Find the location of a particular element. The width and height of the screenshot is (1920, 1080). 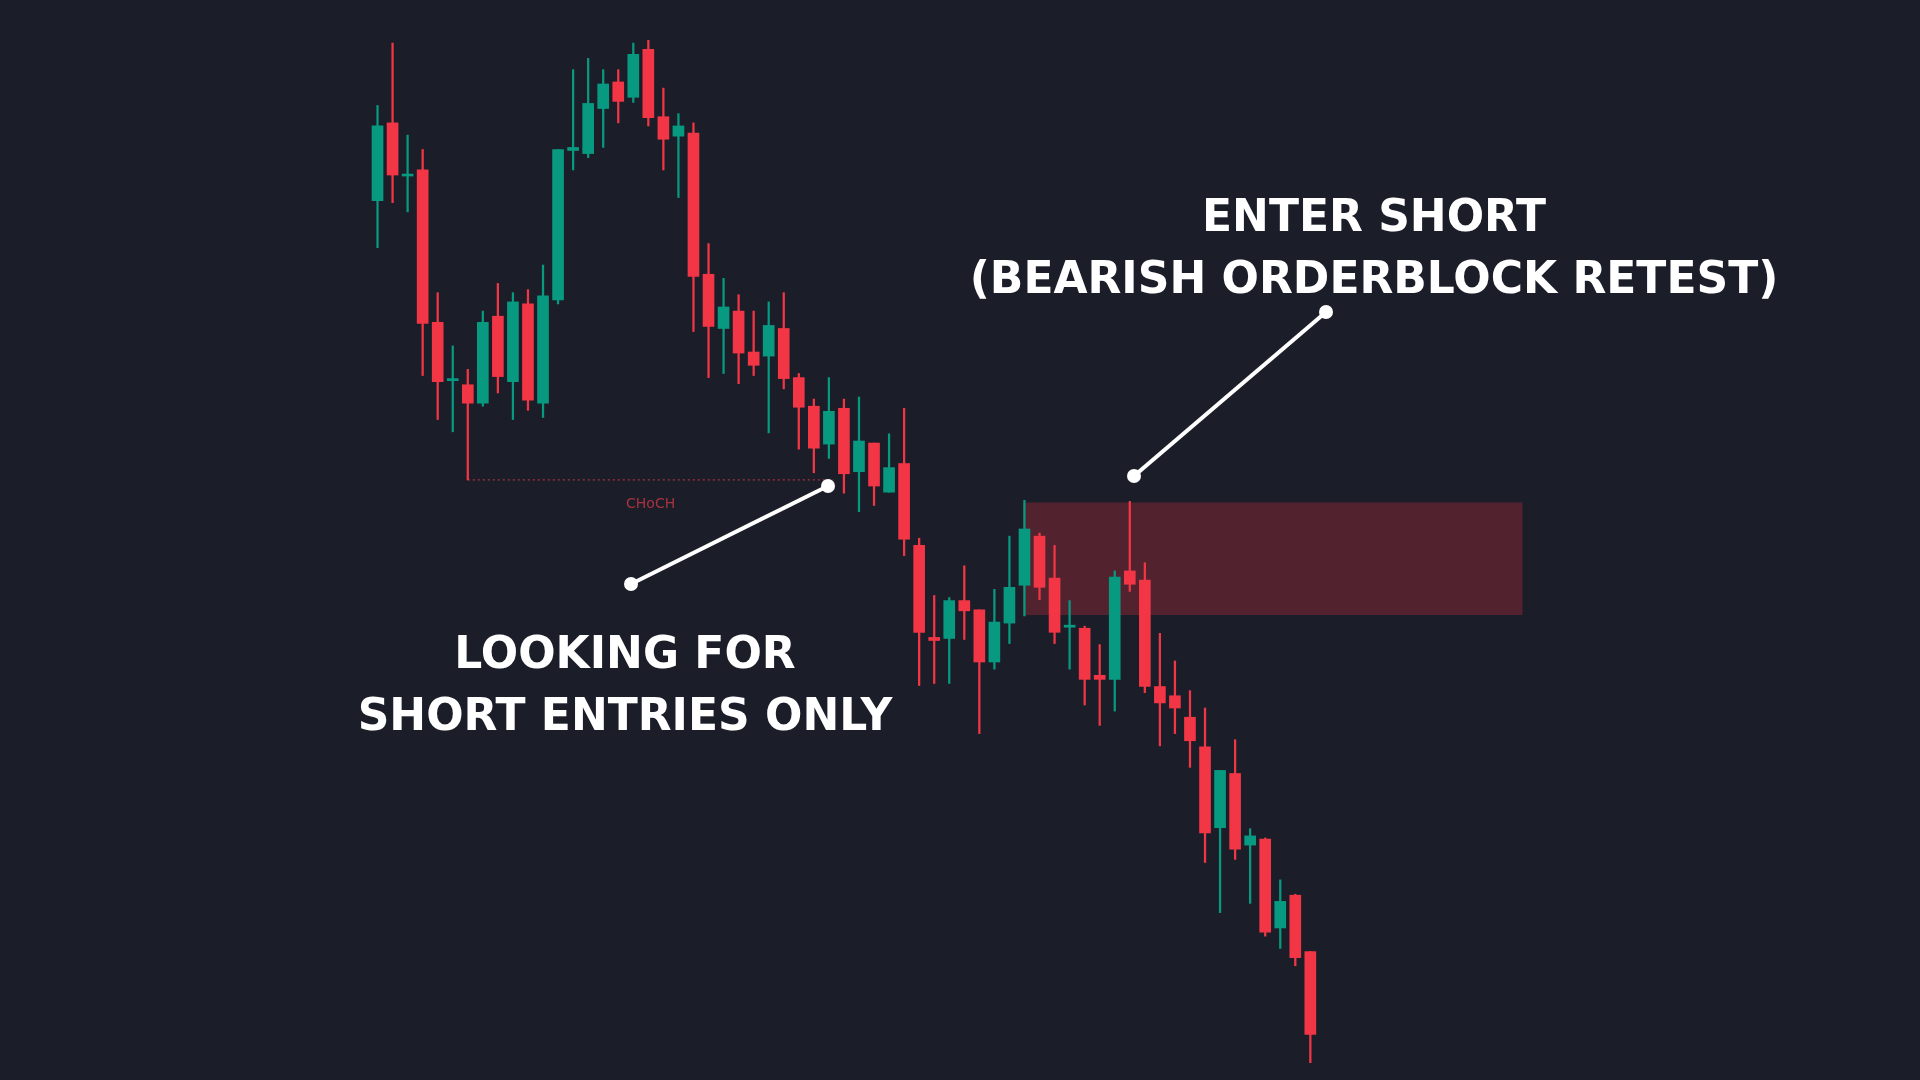

annotation: LOOKING FOR SHORT ENTRIES ONLY is located at coordinates (625, 684).